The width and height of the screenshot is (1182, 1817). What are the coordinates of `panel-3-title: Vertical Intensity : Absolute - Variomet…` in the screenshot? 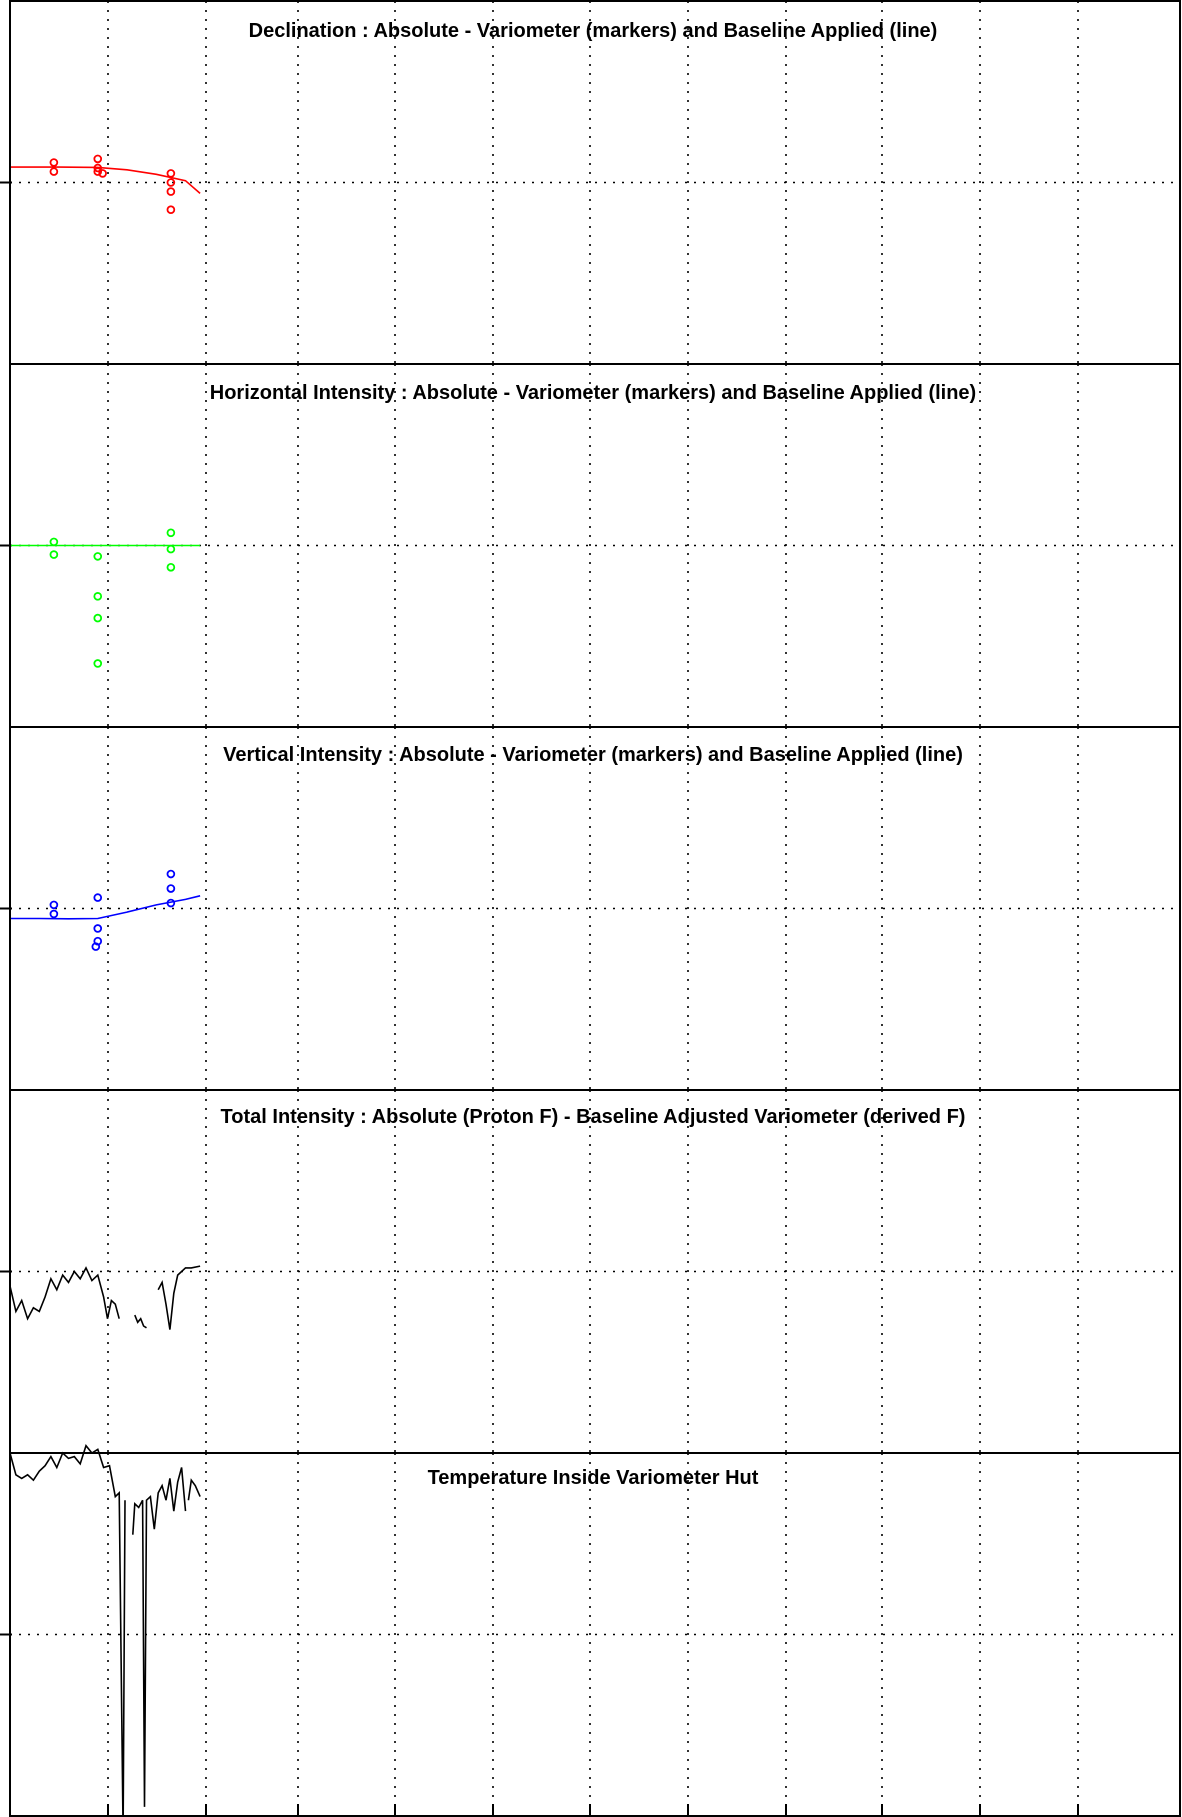 It's located at (593, 755).